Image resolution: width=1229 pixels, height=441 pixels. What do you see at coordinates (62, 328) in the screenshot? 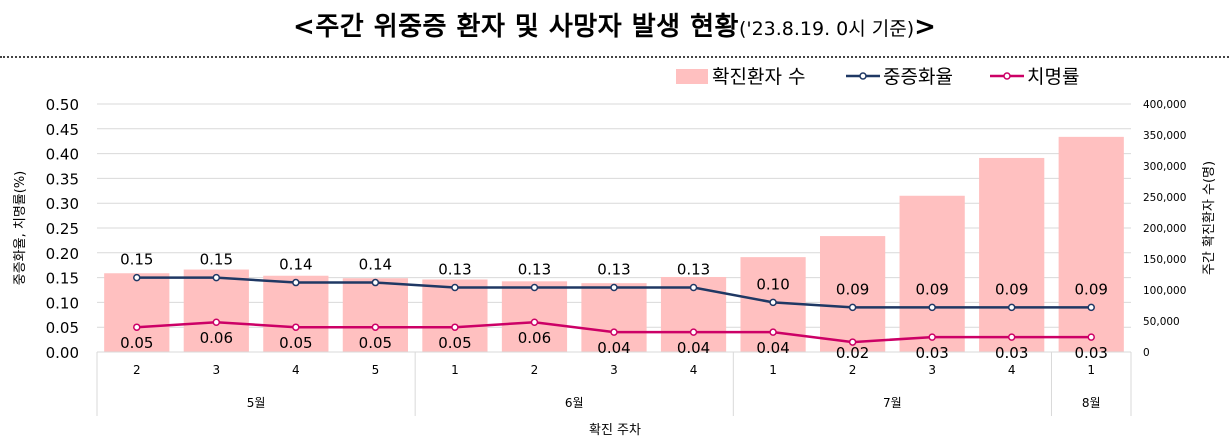
I see `y-left-tick-label: 0.05` at bounding box center [62, 328].